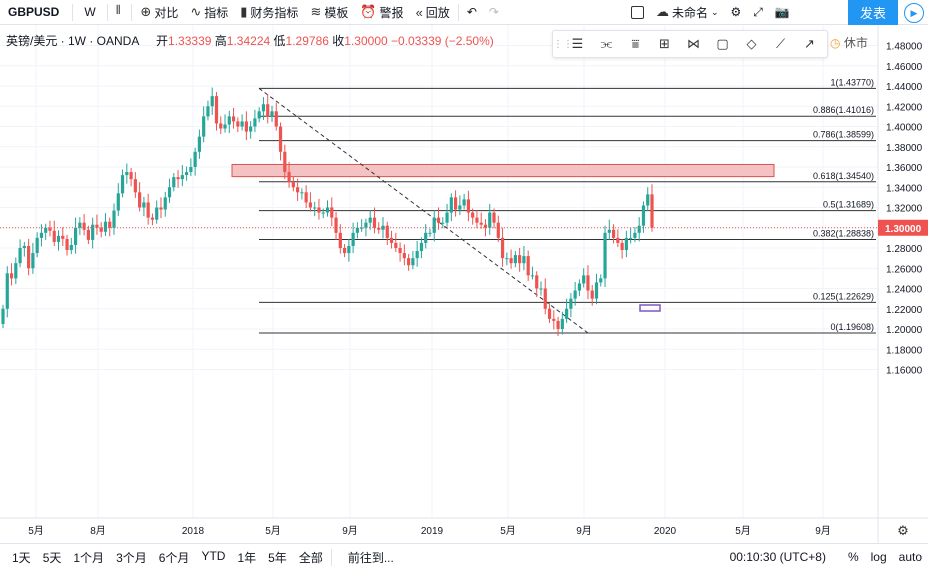 The width and height of the screenshot is (928, 571). I want to click on symbol-search: GBPUSD, so click(34, 12).